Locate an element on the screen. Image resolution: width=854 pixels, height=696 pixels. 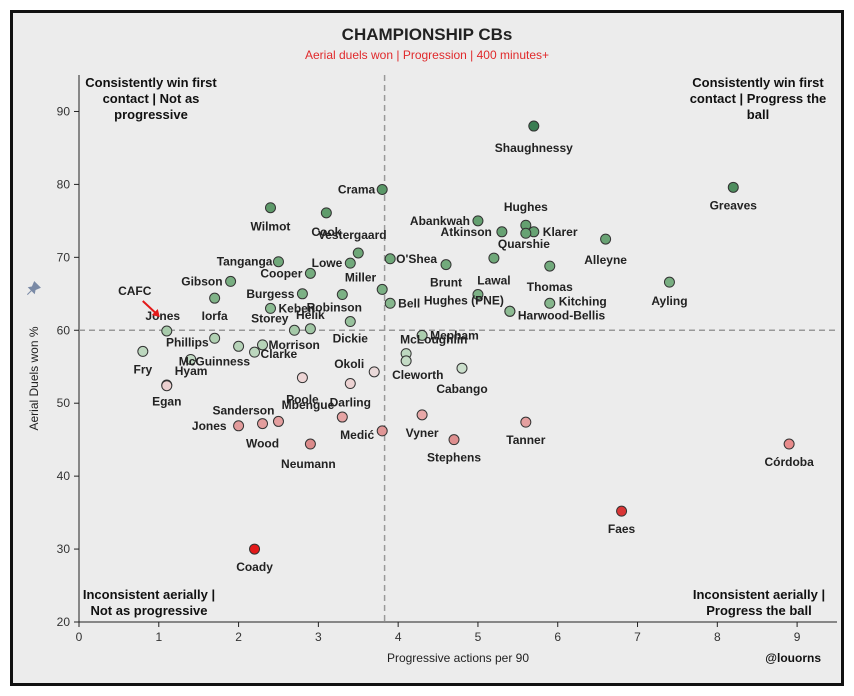
point-label: Keben is located at coordinates (296, 308).